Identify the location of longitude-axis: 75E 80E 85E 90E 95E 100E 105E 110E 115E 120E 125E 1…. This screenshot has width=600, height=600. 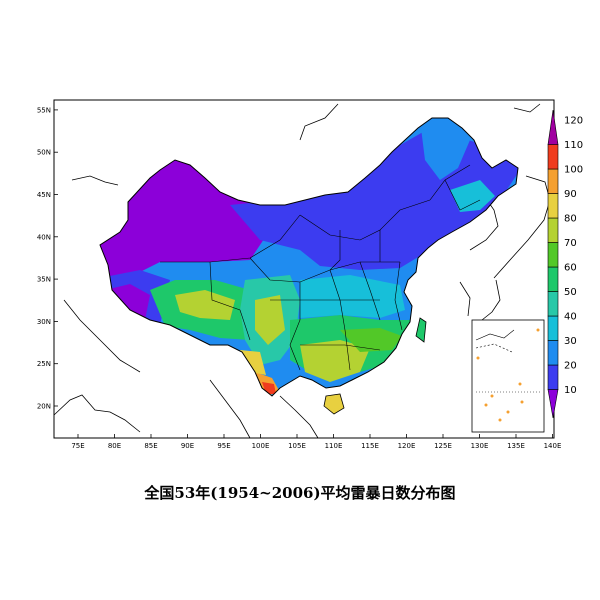
(316, 442).